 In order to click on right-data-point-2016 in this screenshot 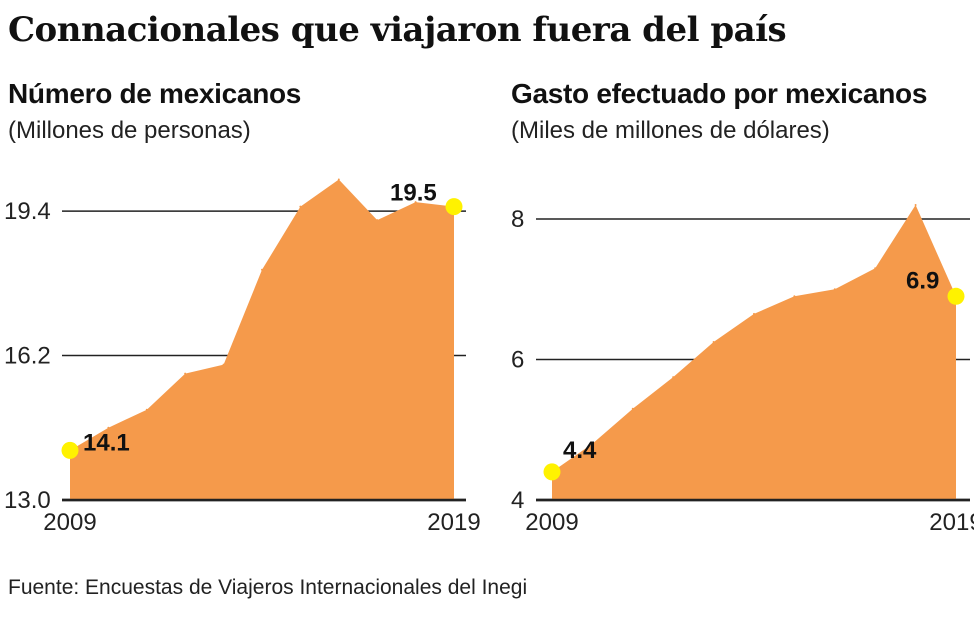, I will do `click(834, 289)`.